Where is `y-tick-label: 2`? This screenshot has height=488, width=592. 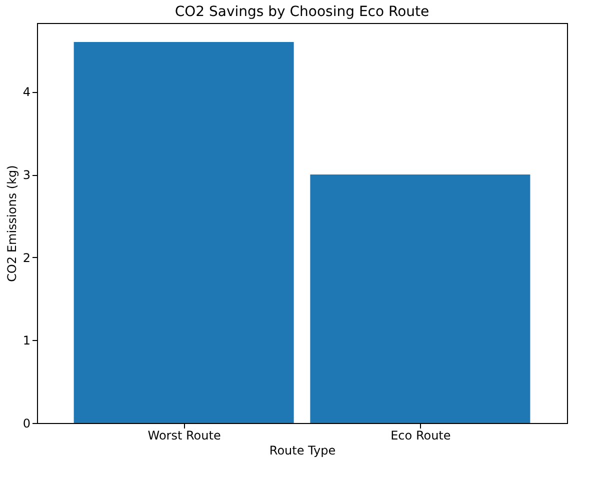 y-tick-label: 2 is located at coordinates (26, 257).